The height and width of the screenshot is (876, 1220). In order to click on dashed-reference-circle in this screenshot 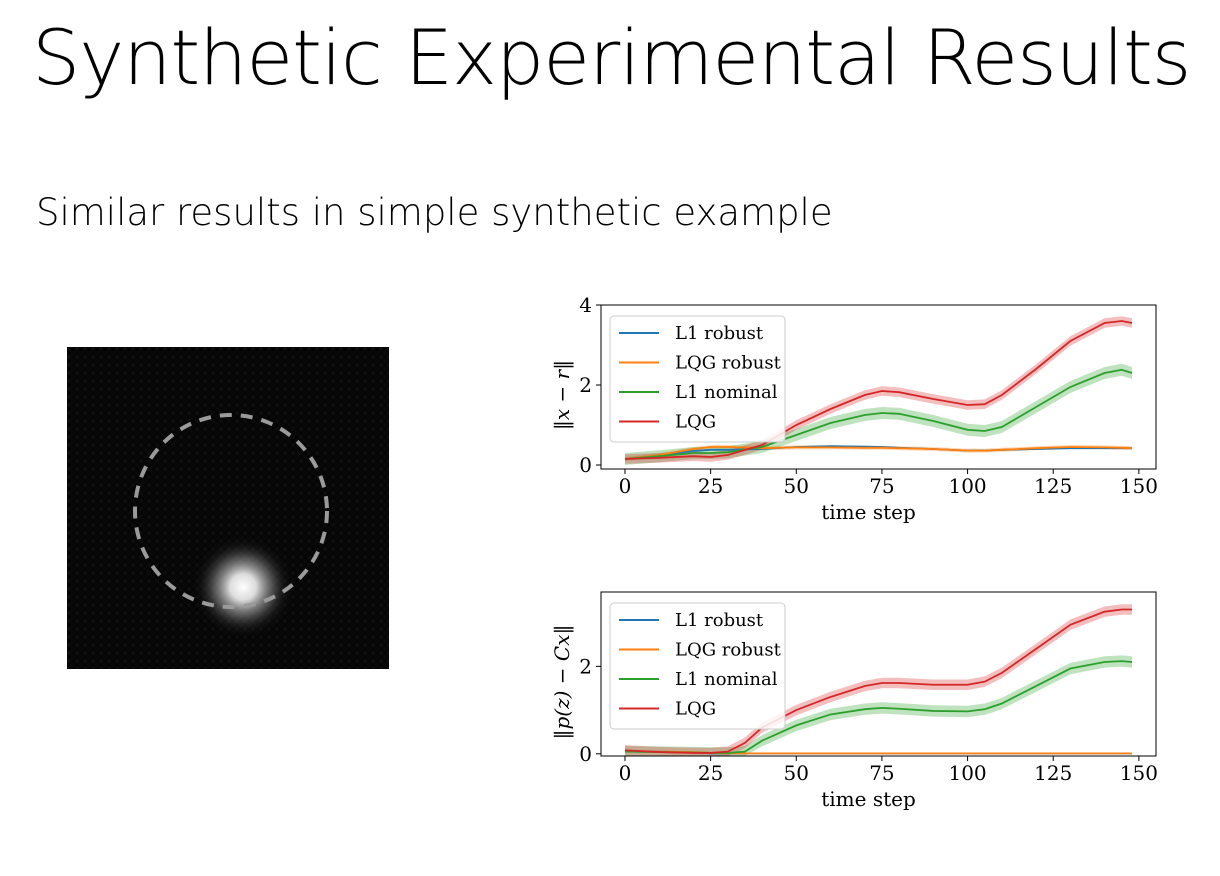, I will do `click(231, 511)`.